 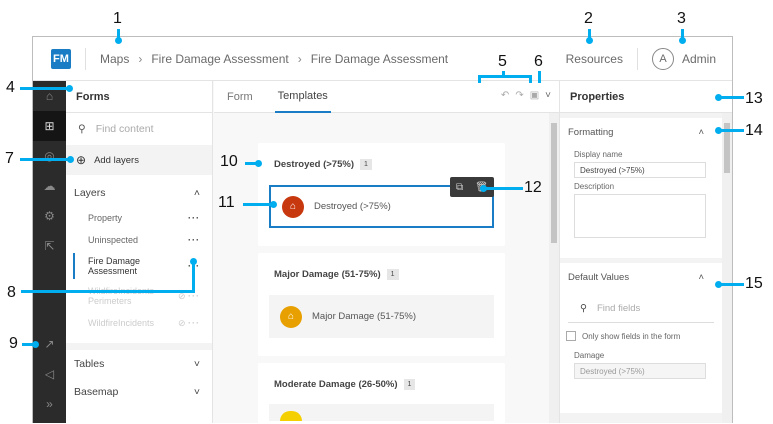 What do you see at coordinates (727, 268) in the screenshot?
I see `properties-scrollbar` at bounding box center [727, 268].